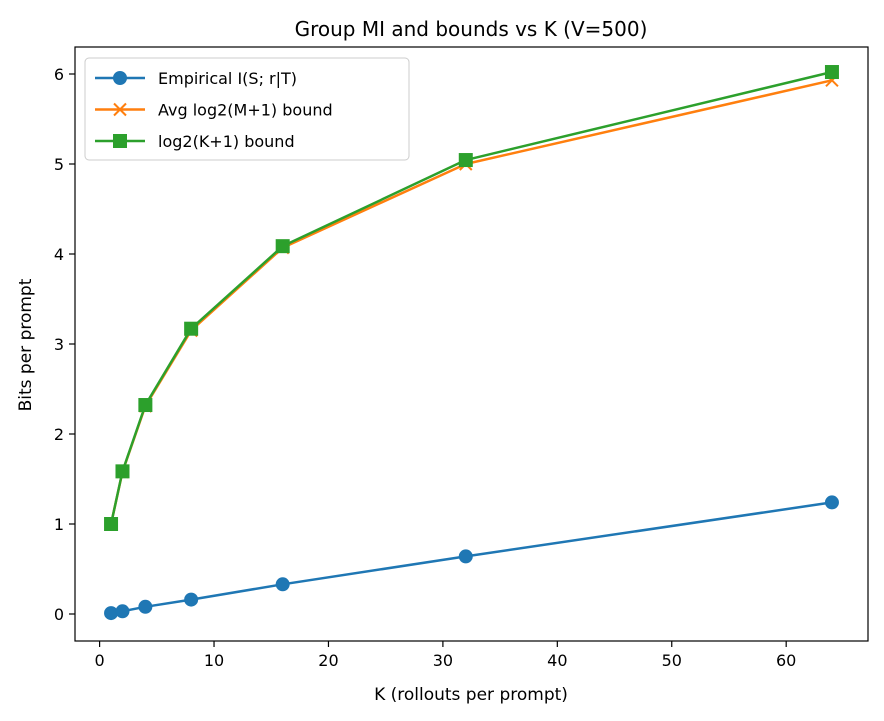 The image size is (884, 721). What do you see at coordinates (471, 695) in the screenshot?
I see `x-axis-label: K (rollouts per prompt)` at bounding box center [471, 695].